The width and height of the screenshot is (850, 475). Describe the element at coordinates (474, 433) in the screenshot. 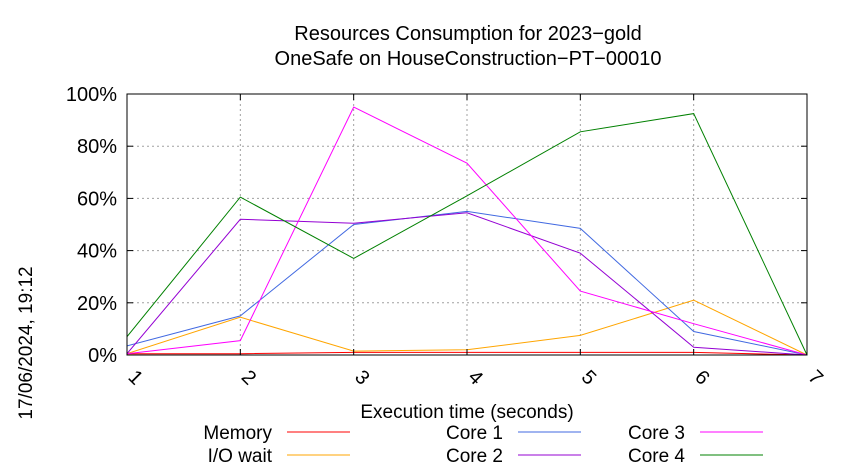

I see `legend-label: Core 1` at that location.